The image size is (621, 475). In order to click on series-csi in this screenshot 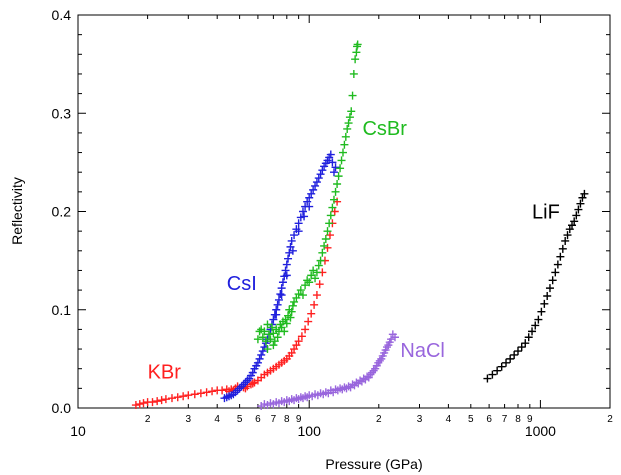, I will do `click(280, 276)`.